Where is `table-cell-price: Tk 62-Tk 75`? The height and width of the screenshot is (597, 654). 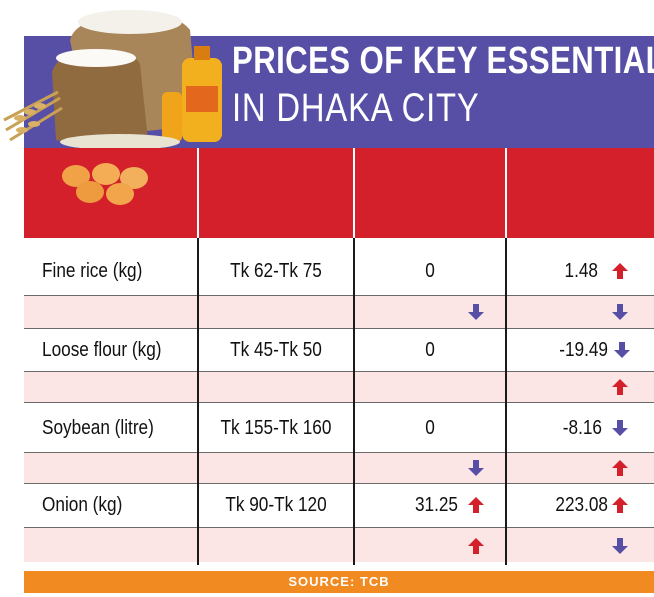
table-cell-price: Tk 62-Tk 75 is located at coordinates (276, 271).